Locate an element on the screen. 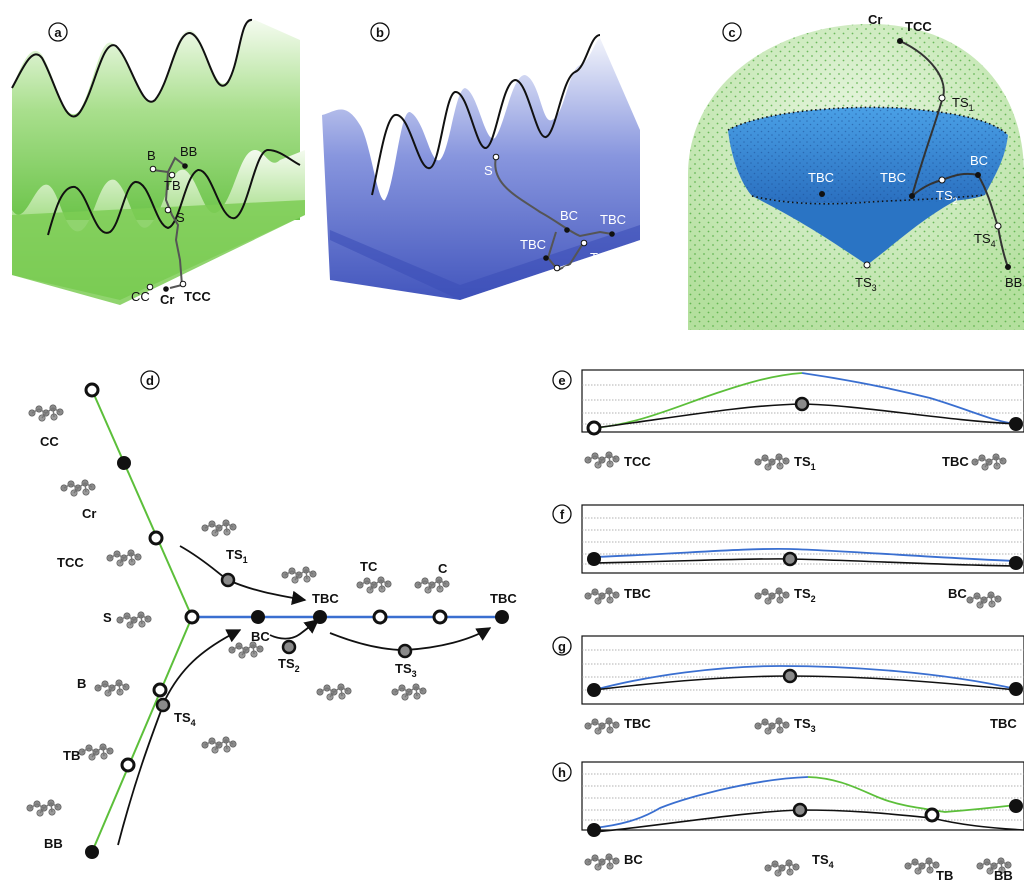 Image resolution: width=1024 pixels, height=886 pixels. molecule-d-c is located at coordinates (432, 585).